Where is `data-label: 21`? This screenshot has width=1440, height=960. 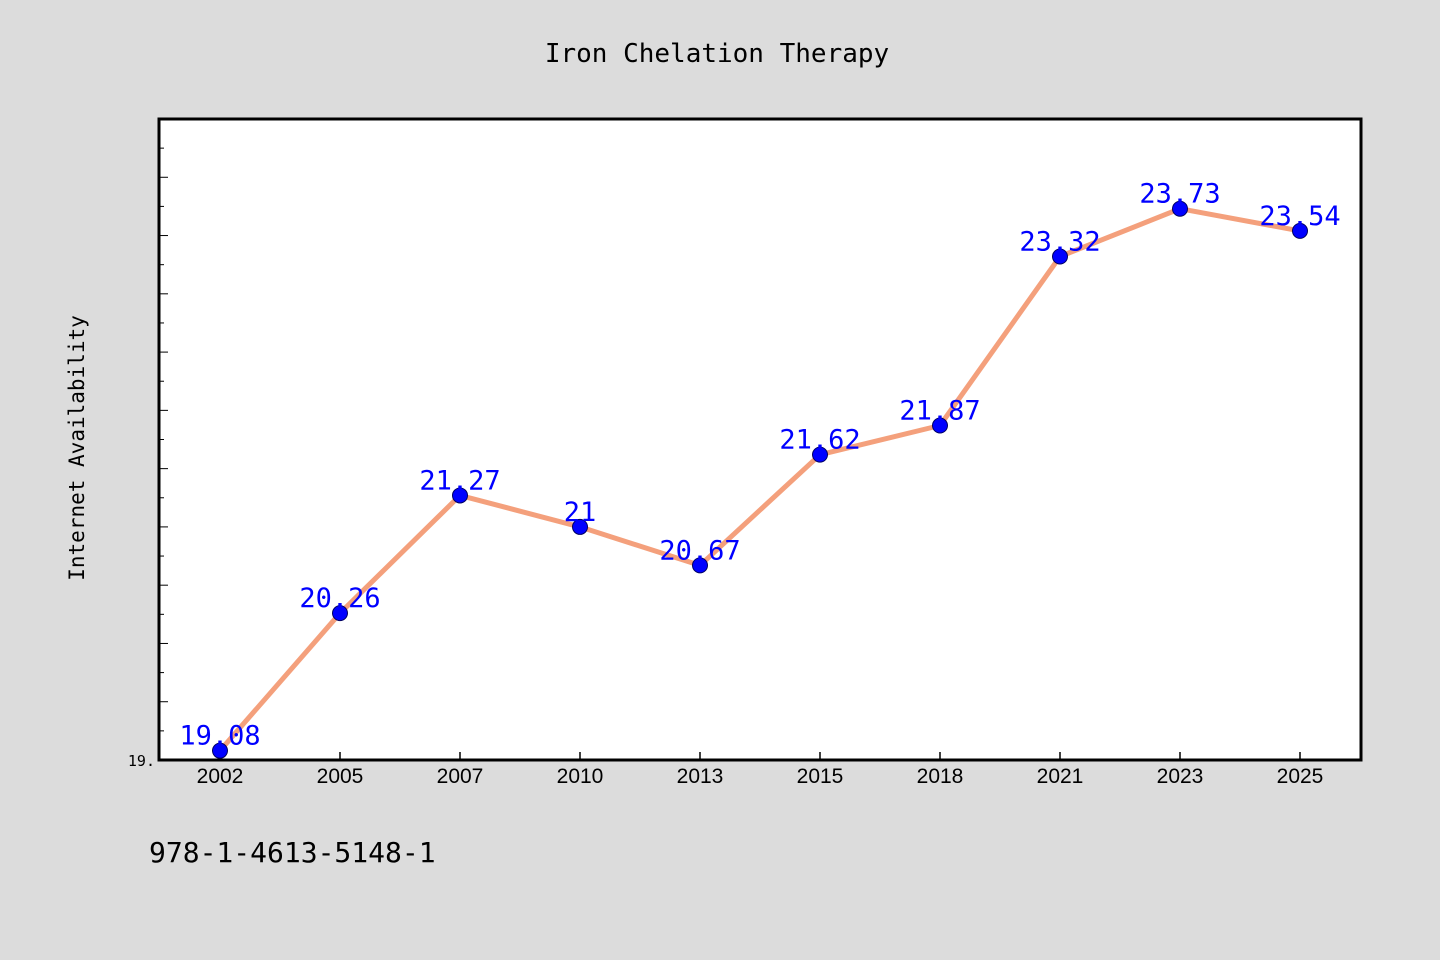
data-label: 21 is located at coordinates (580, 512).